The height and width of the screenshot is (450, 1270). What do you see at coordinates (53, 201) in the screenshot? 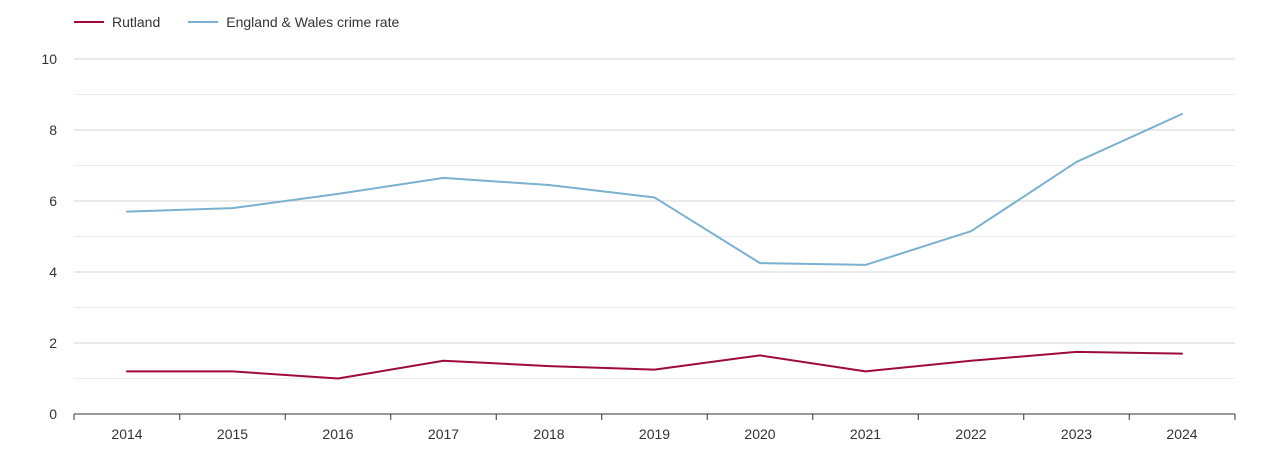
I see `y-tick-label: 6` at bounding box center [53, 201].